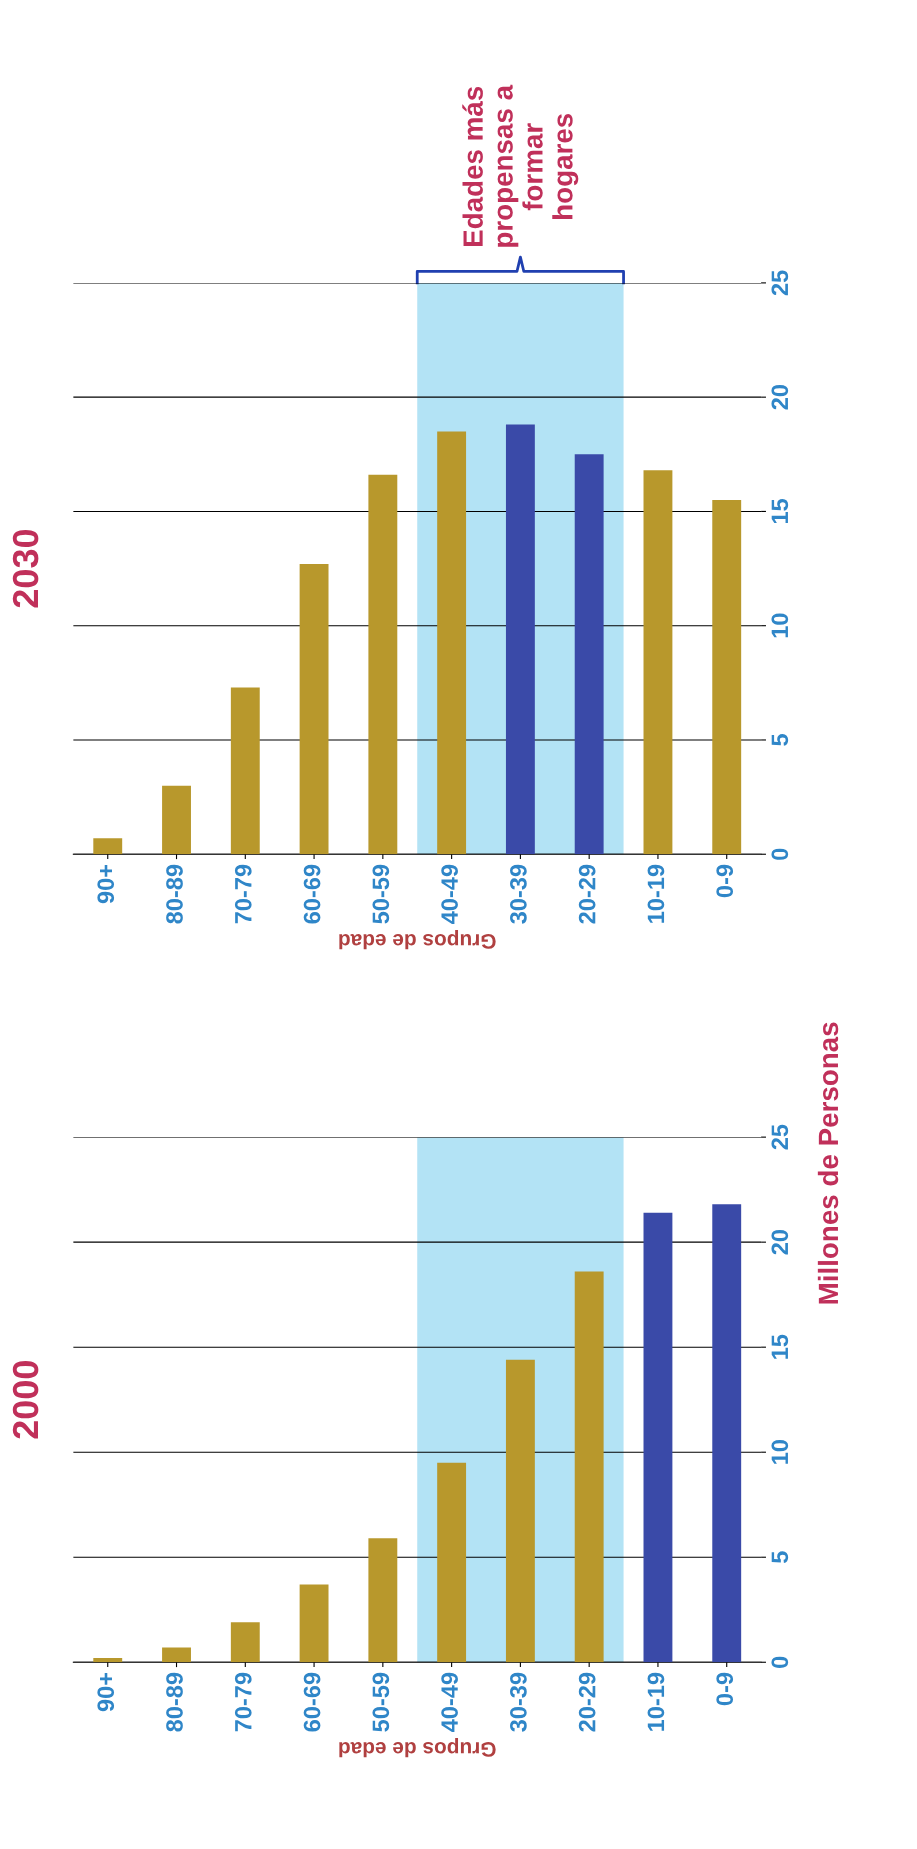 This screenshot has width=917, height=1849. Describe the element at coordinates (25, 1400) in the screenshot. I see `text: 2000` at that location.